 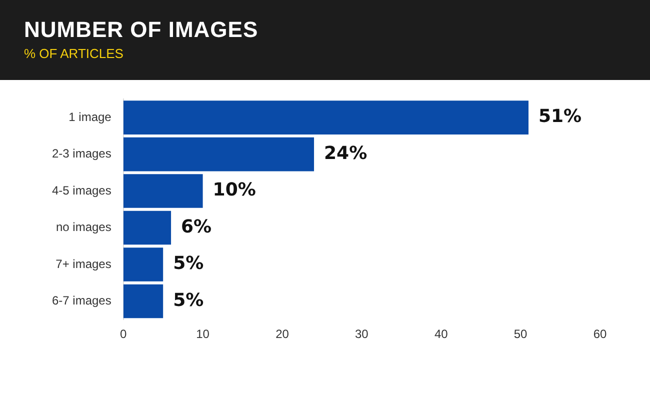 What do you see at coordinates (124, 334) in the screenshot?
I see `x-tick-label: 0` at bounding box center [124, 334].